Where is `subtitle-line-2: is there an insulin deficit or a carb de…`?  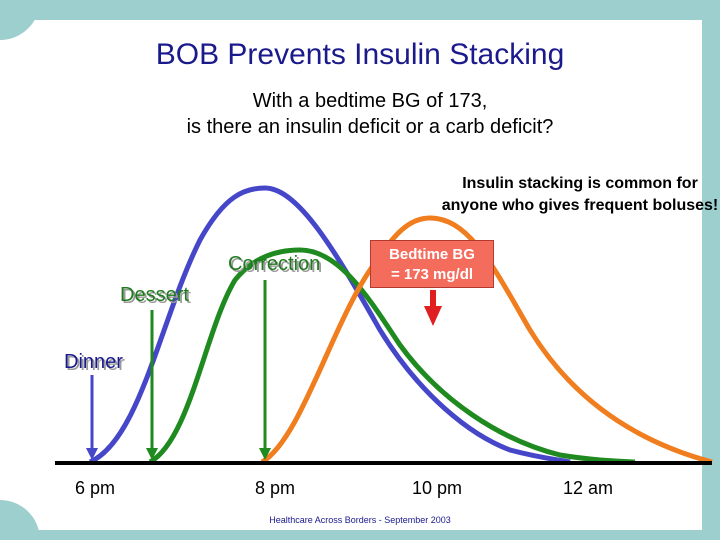
subtitle-line-2: is there an insulin deficit or a carb de… is located at coordinates (370, 127).